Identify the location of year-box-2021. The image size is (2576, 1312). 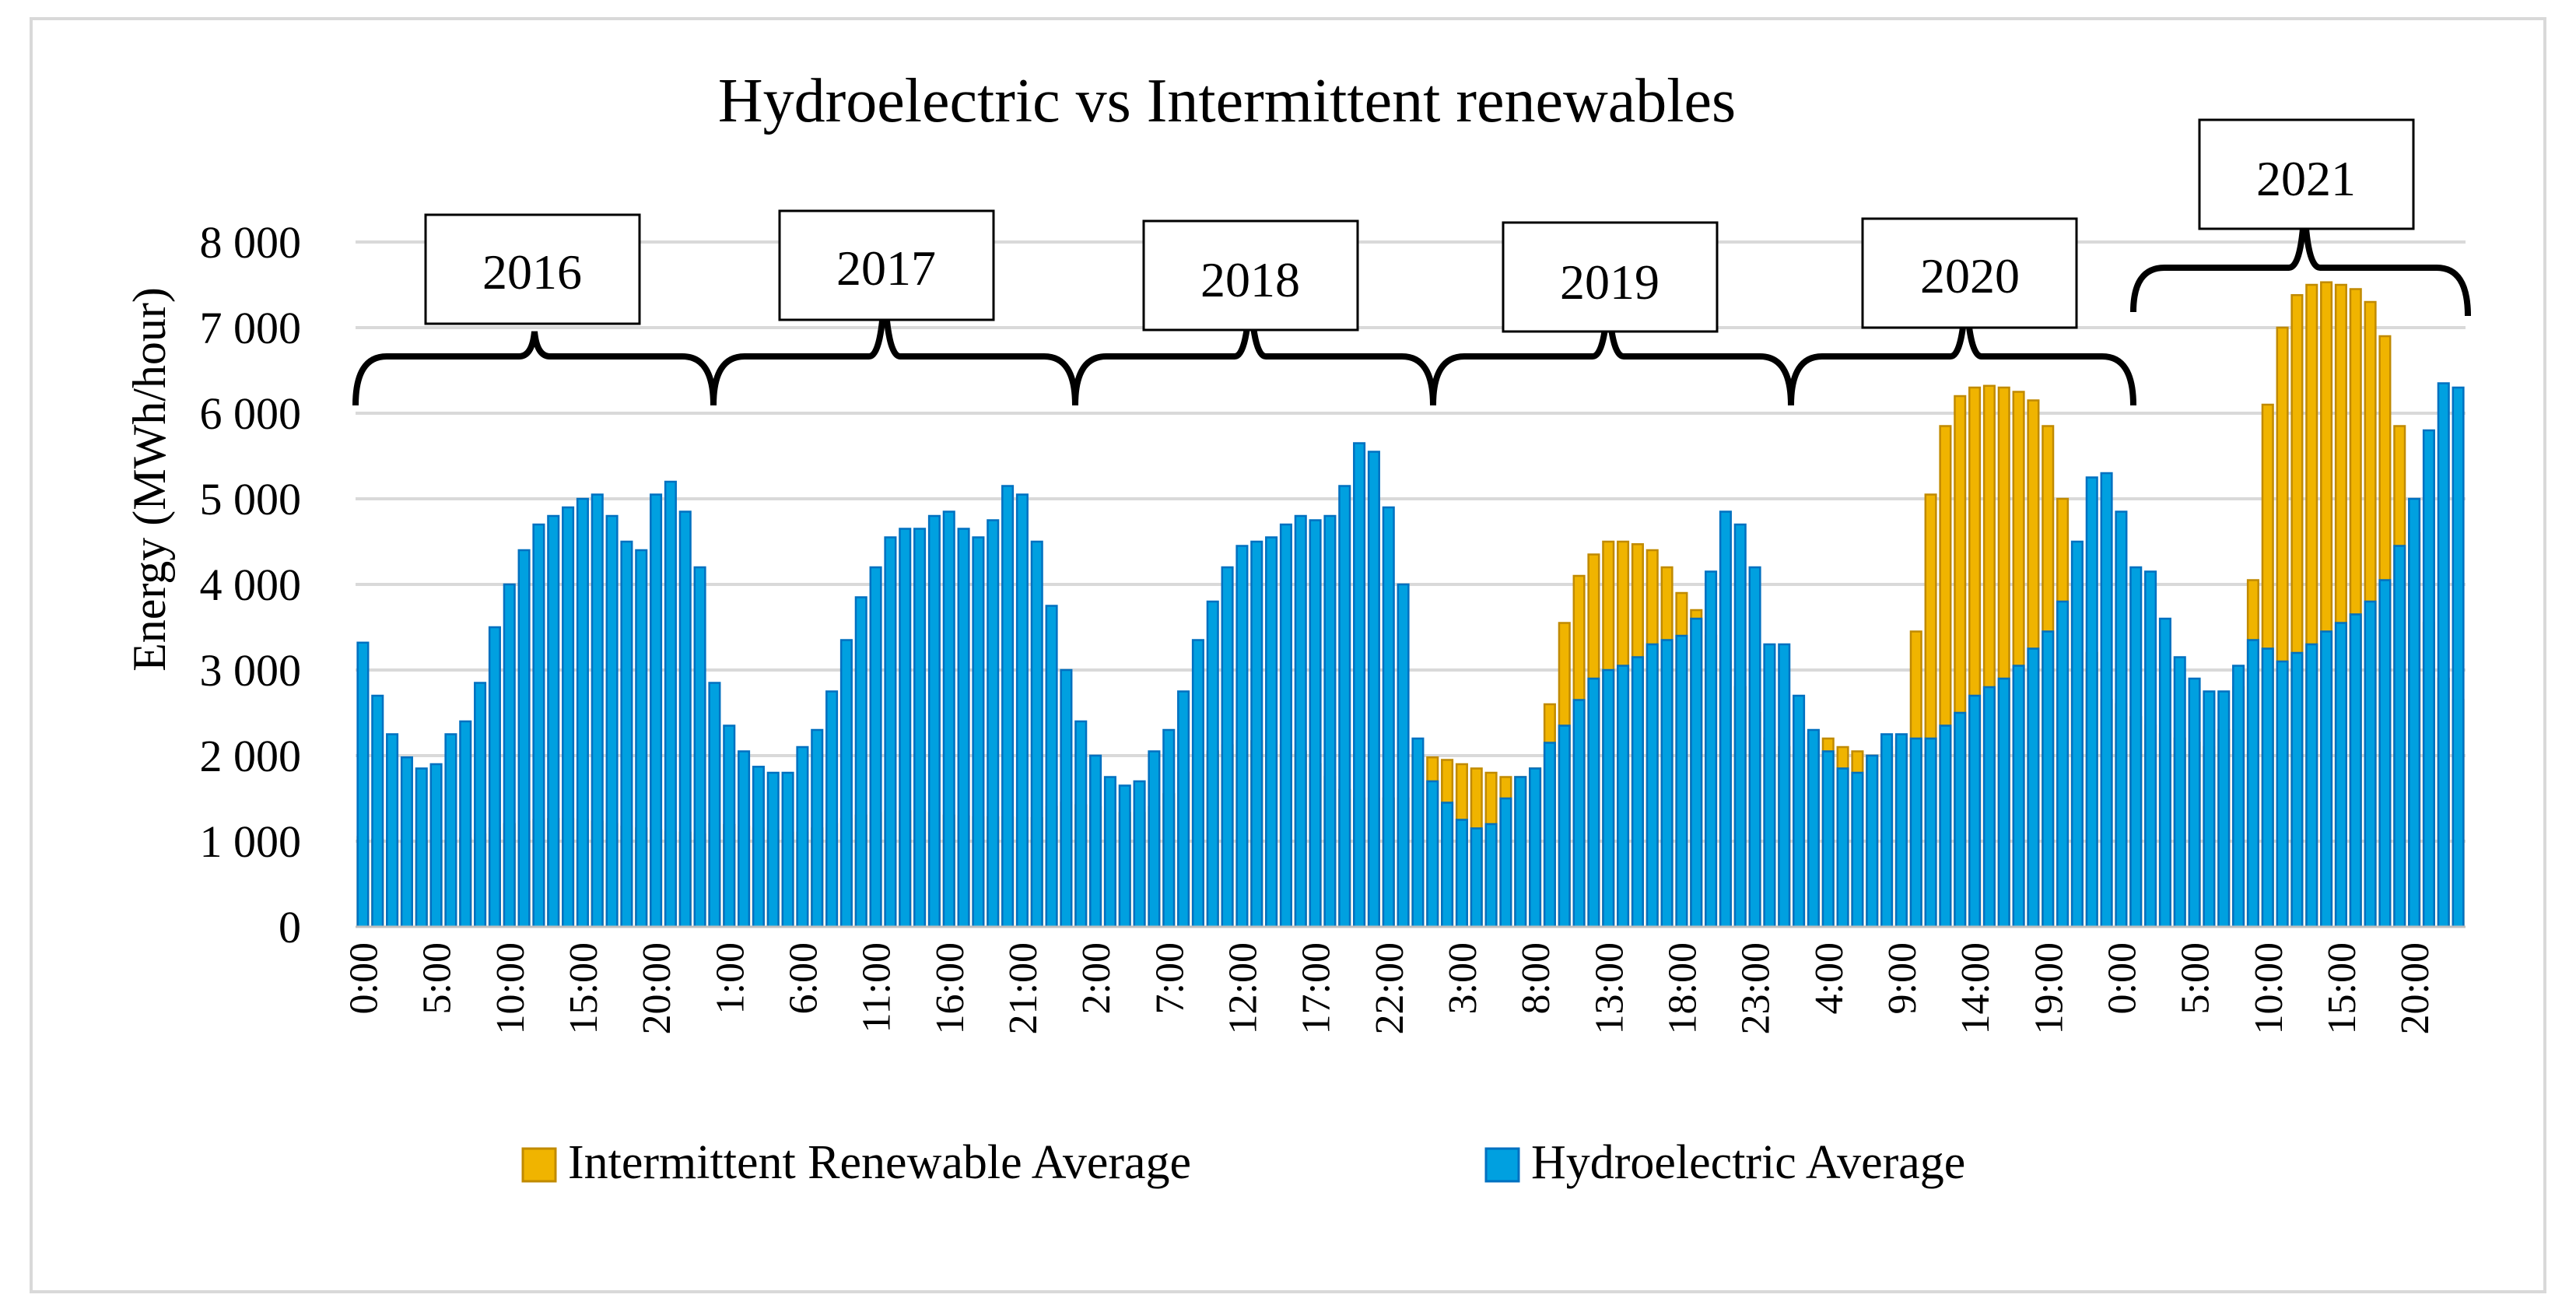
(2306, 174).